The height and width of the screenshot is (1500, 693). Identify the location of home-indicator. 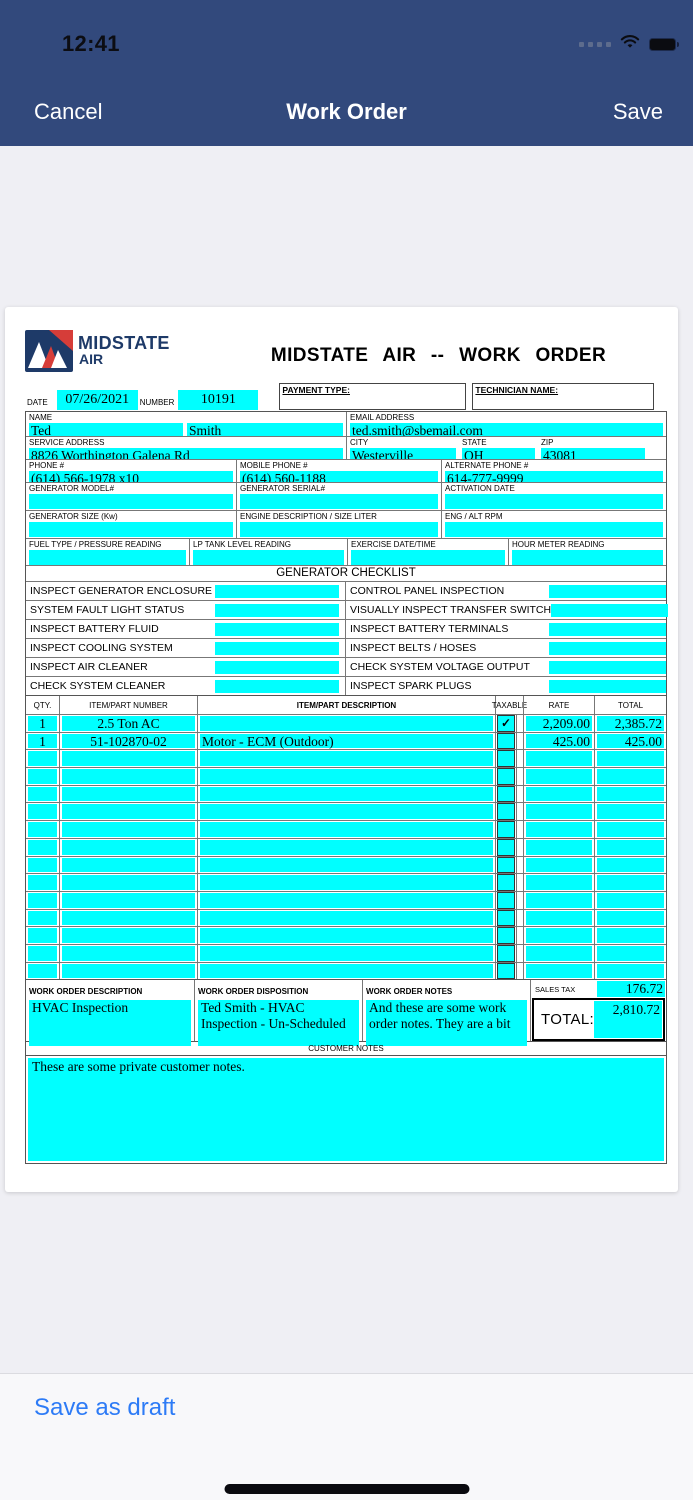
(346, 1489).